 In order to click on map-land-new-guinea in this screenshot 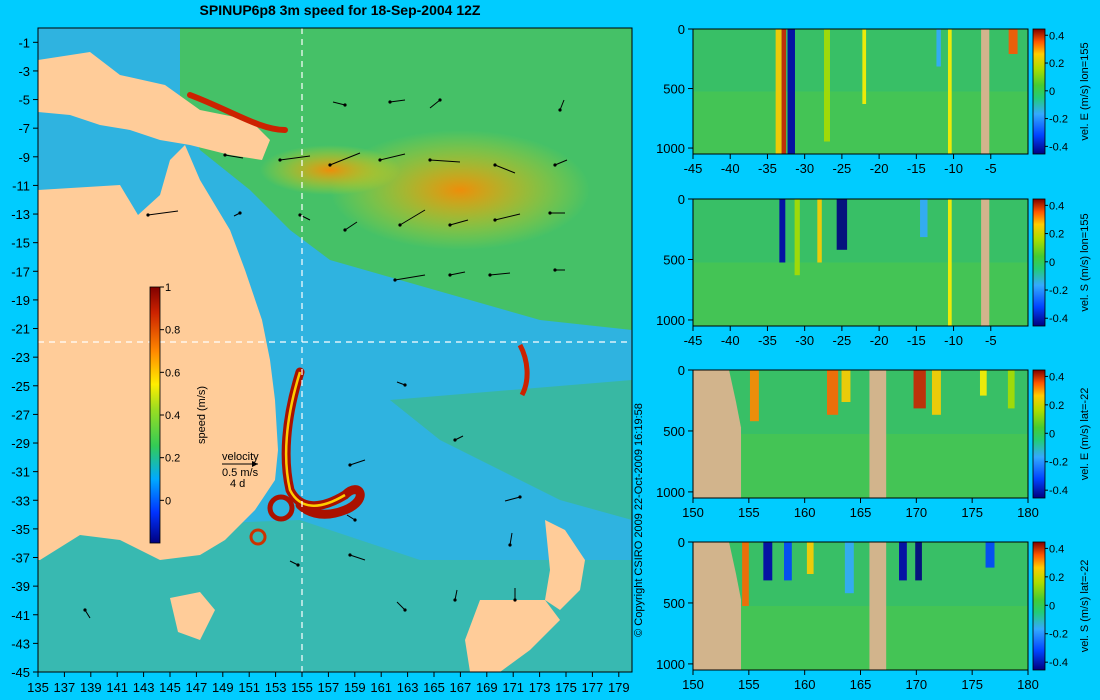, I will do `click(154, 106)`.